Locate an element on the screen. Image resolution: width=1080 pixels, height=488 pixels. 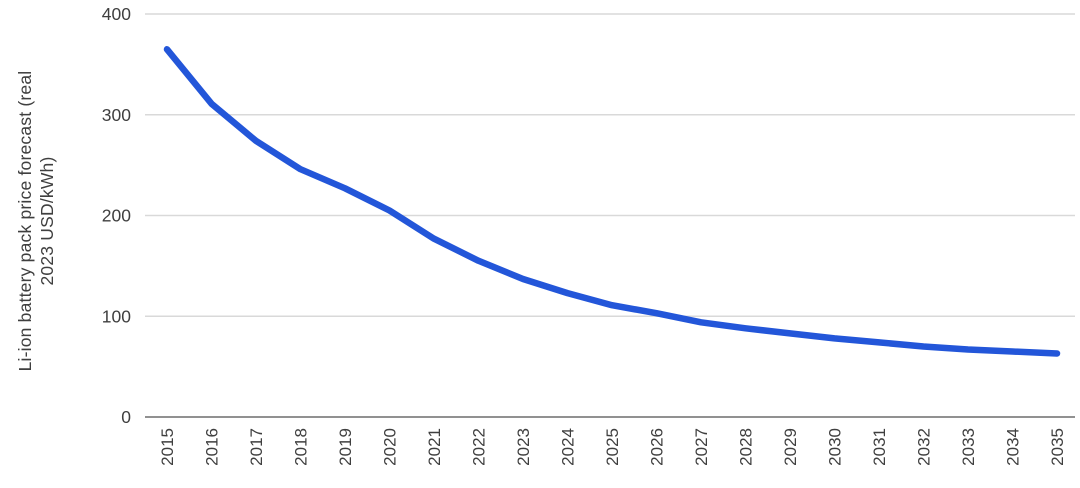
x-tick-label: 2030 is located at coordinates (835, 447).